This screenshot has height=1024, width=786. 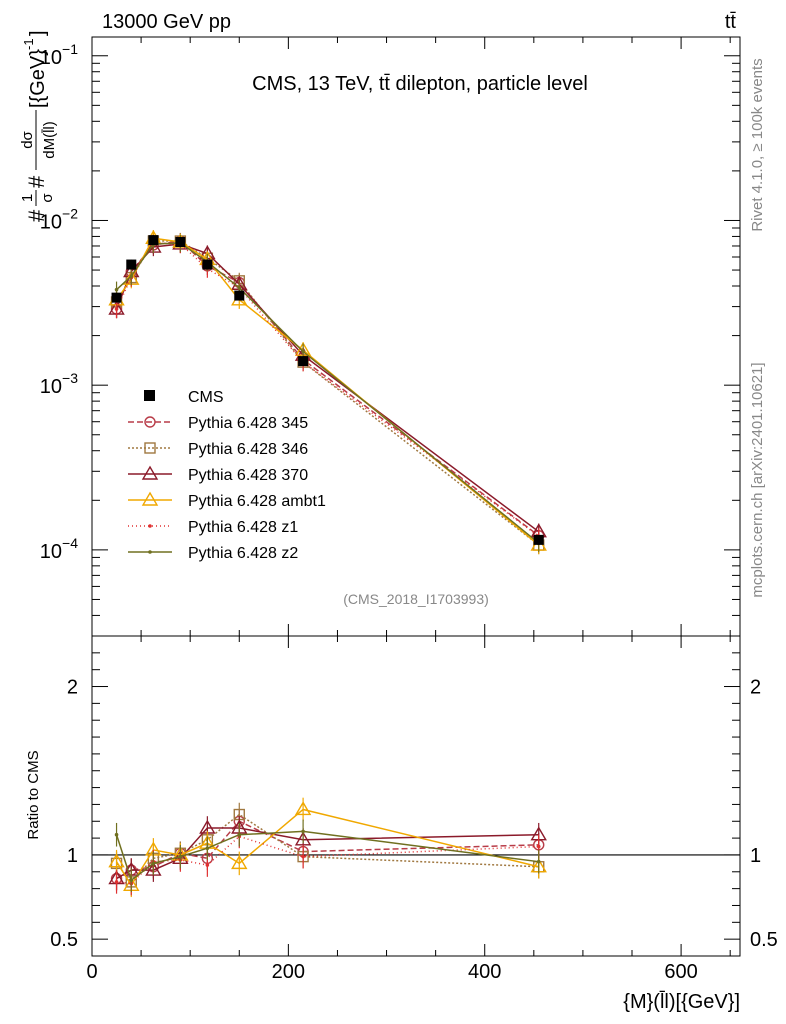 I want to click on legend-label: Pythia 6.428 370, so click(x=248, y=475).